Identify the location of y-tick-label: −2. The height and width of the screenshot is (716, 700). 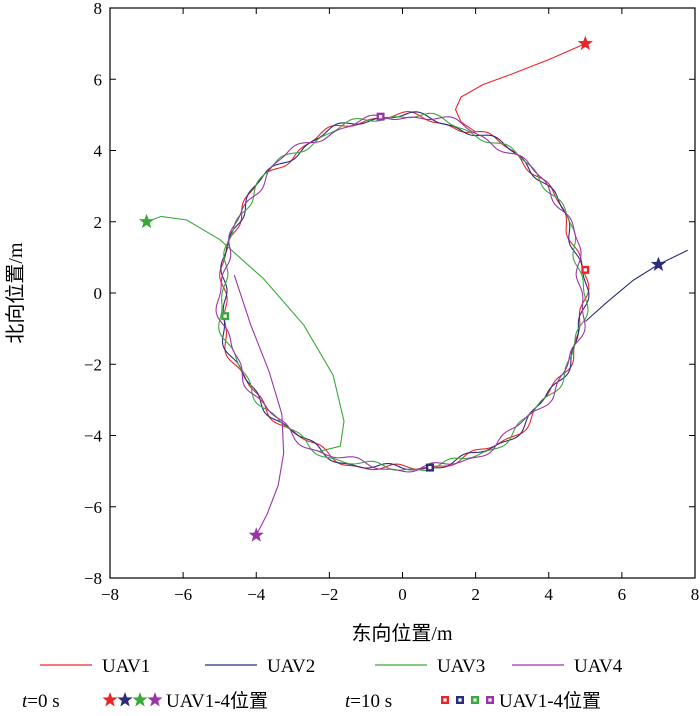
(93, 364).